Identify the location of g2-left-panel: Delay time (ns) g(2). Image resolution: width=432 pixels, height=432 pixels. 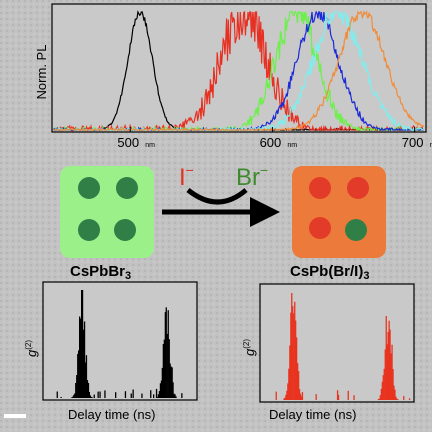
(111, 351).